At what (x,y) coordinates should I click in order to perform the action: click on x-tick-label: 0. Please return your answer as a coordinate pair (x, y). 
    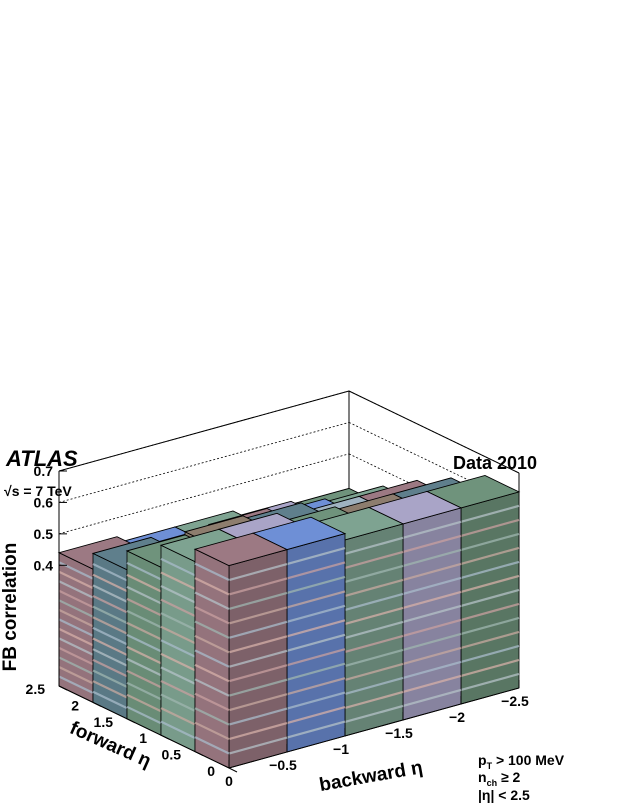
    Looking at the image, I should click on (229, 781).